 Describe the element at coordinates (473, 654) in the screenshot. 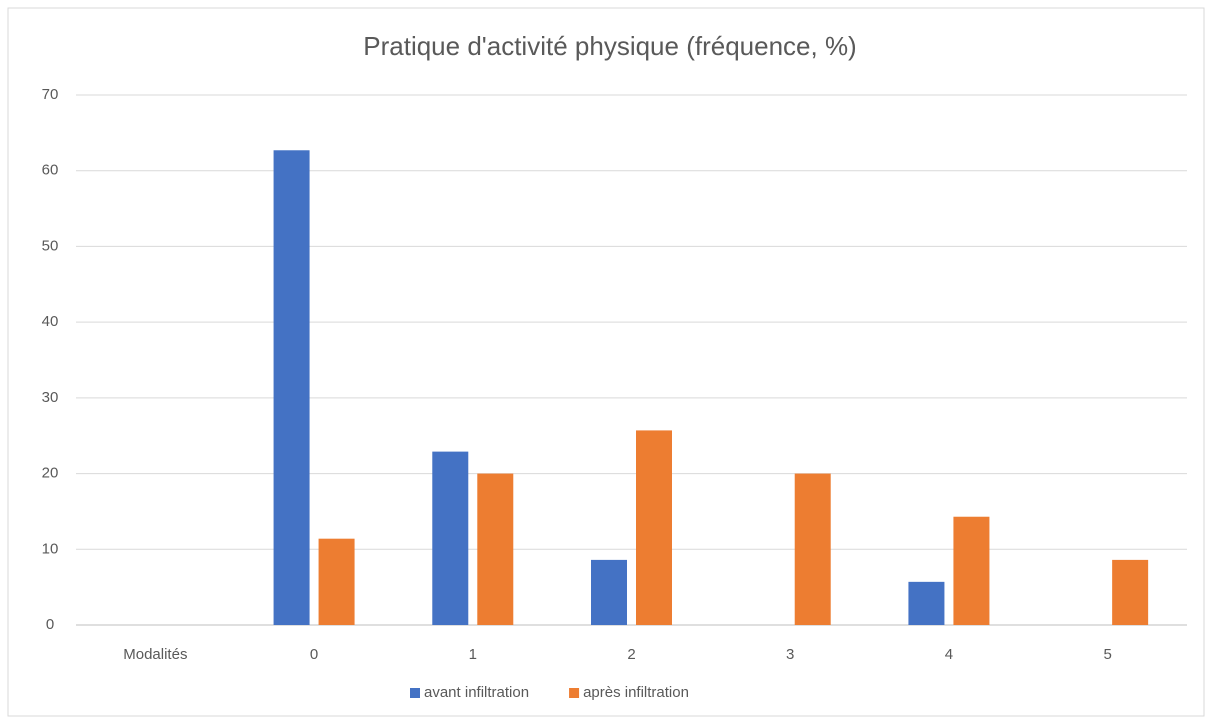

I see `x-tick-label: 1` at that location.